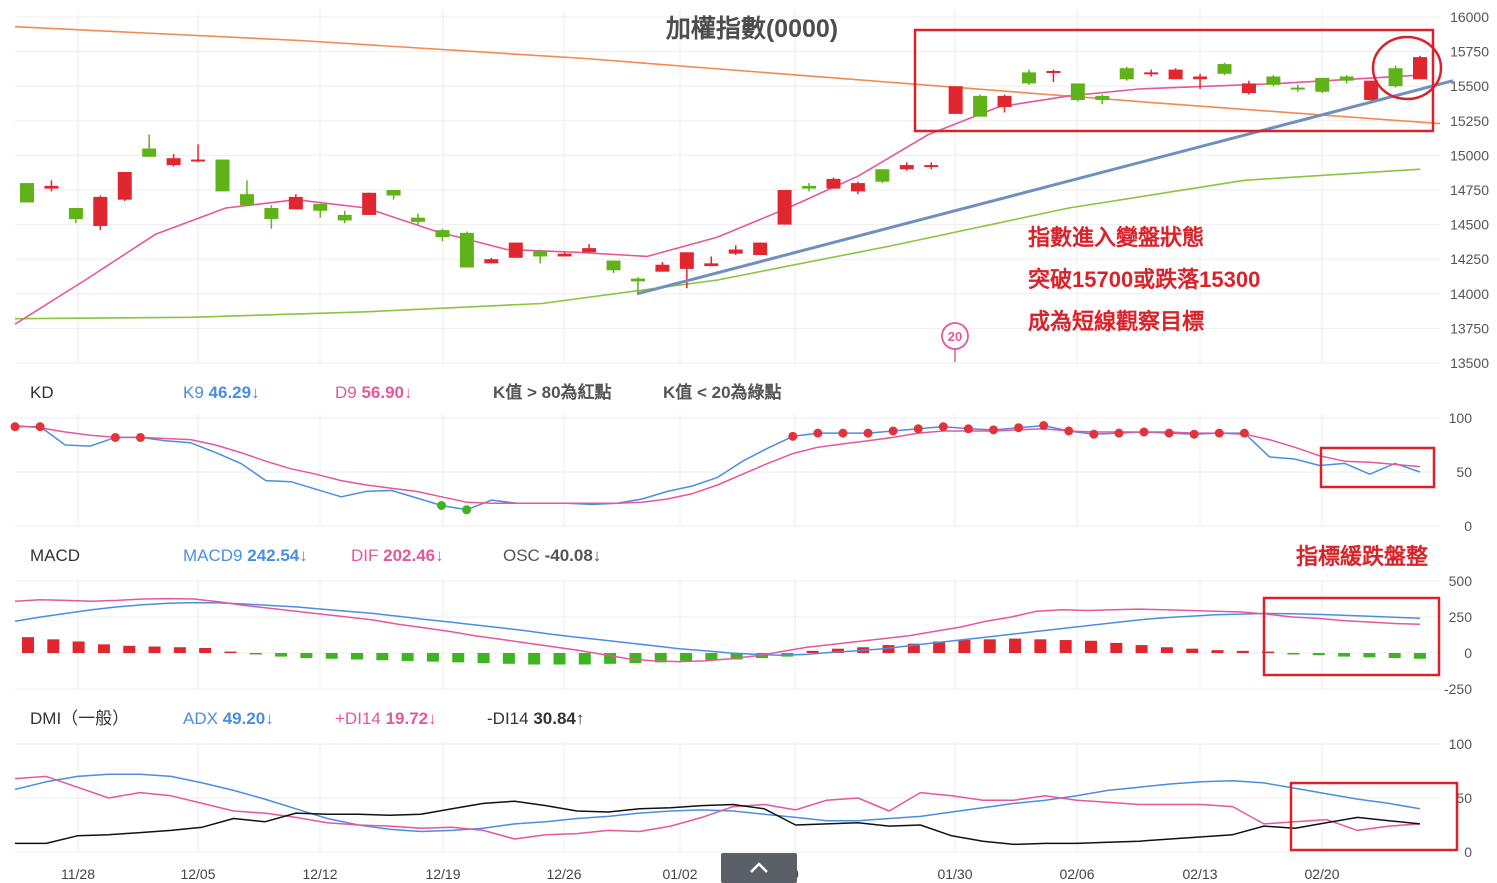  Describe the element at coordinates (1468, 526) in the screenshot. I see `kd-tick-label: 0` at that location.